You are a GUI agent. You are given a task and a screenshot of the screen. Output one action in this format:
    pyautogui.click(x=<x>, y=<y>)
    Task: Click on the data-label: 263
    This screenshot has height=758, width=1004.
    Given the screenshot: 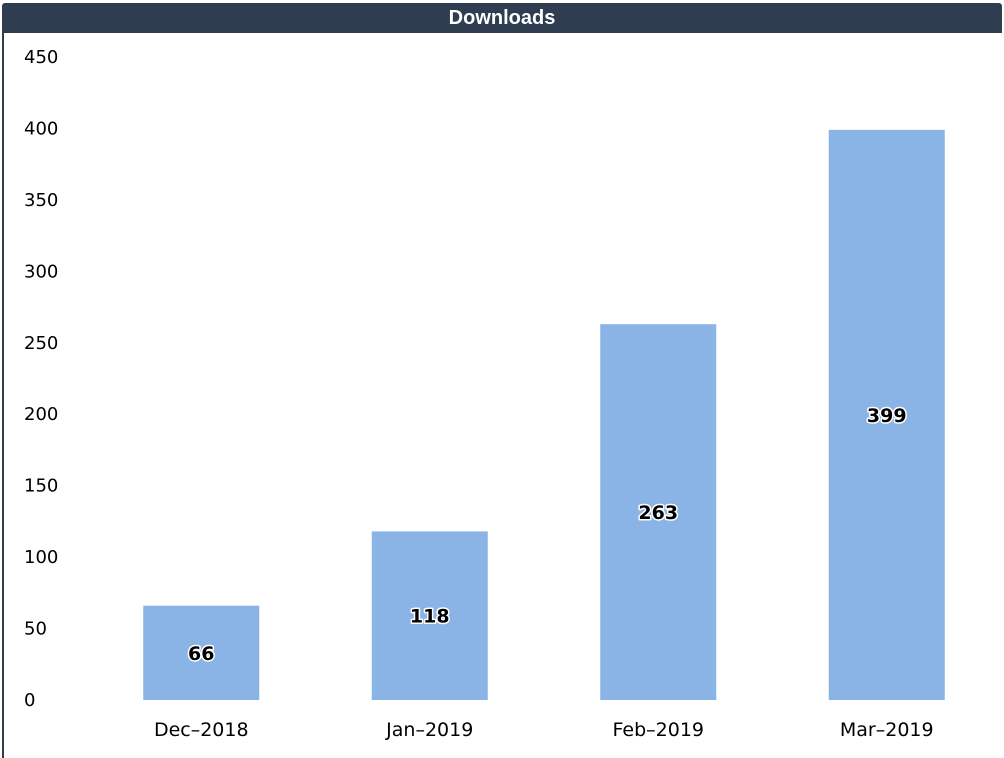 What is the action you would take?
    pyautogui.click(x=658, y=513)
    